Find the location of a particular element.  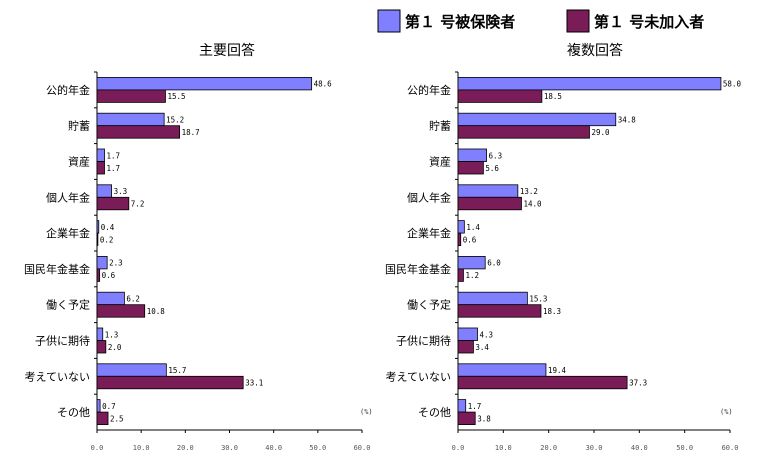

data-label: 3.8 is located at coordinates (484, 418).